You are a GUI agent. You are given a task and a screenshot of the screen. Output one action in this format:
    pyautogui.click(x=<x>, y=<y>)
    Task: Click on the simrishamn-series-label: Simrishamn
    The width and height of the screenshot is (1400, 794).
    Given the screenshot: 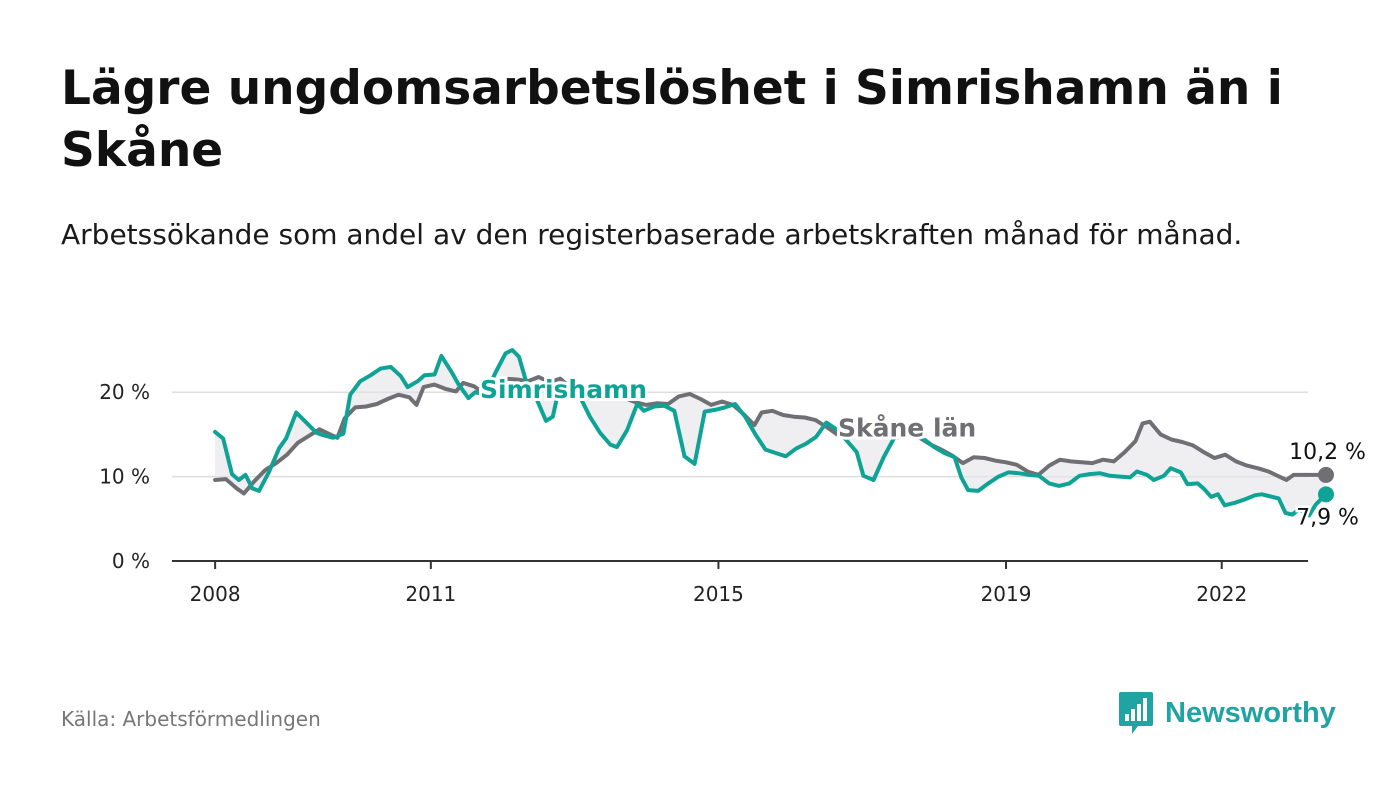 What is the action you would take?
    pyautogui.click(x=563, y=389)
    